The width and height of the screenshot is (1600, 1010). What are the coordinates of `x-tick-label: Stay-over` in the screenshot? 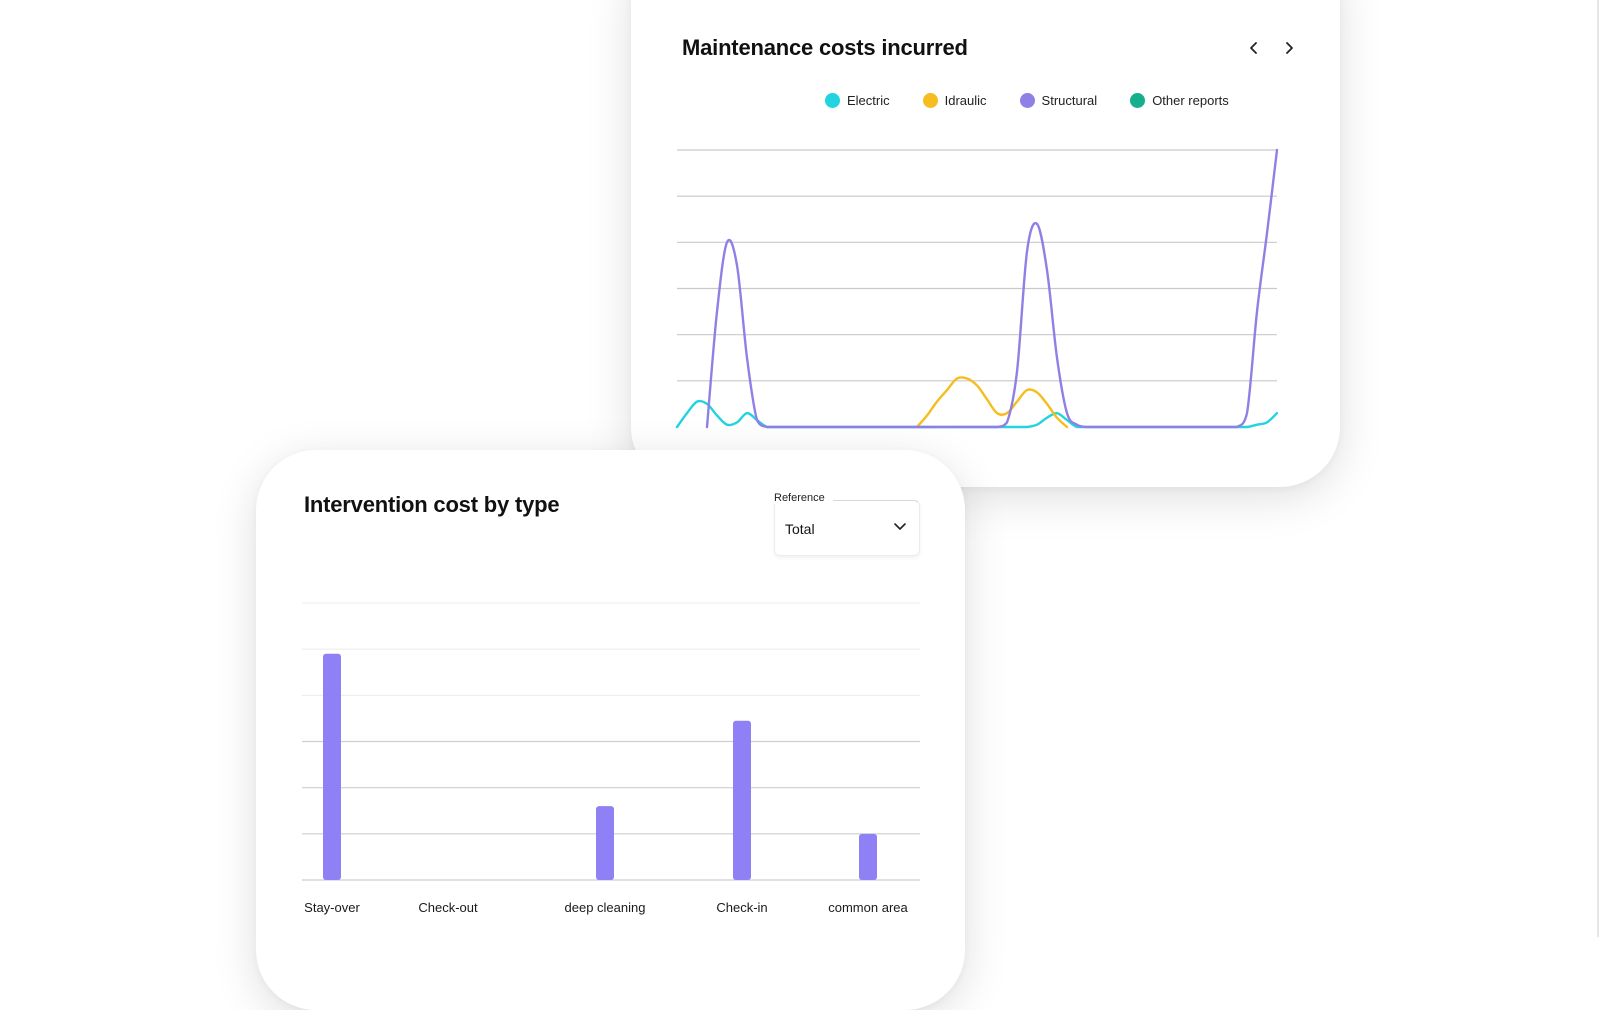 It's located at (332, 907).